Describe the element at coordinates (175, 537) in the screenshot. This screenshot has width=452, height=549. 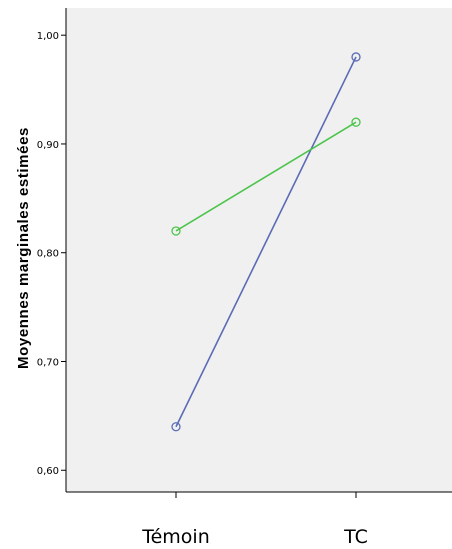
I see `x-tick-label: Témoin` at that location.